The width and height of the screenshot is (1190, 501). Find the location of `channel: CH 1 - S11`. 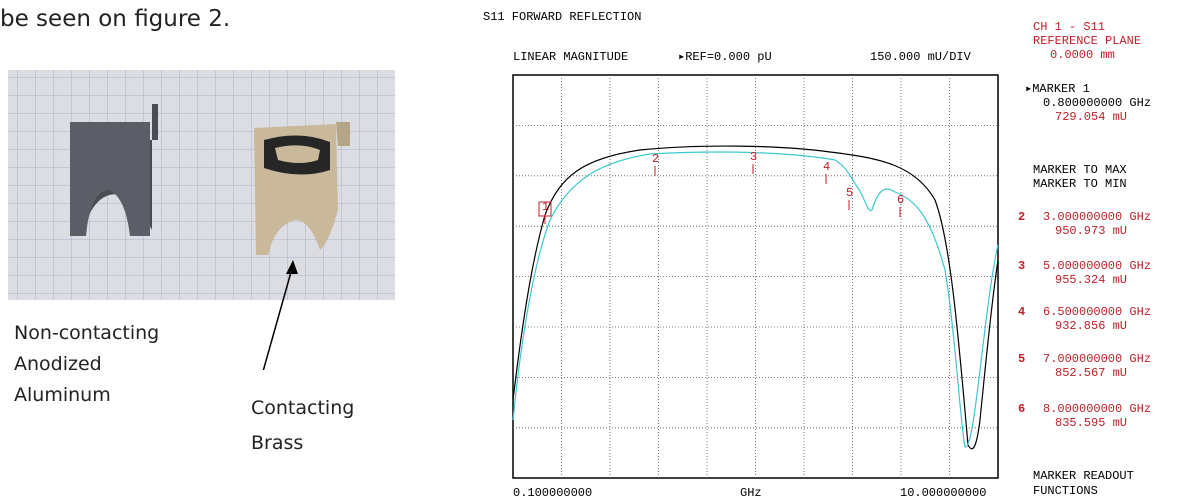

channel: CH 1 - S11 is located at coordinates (1069, 27).